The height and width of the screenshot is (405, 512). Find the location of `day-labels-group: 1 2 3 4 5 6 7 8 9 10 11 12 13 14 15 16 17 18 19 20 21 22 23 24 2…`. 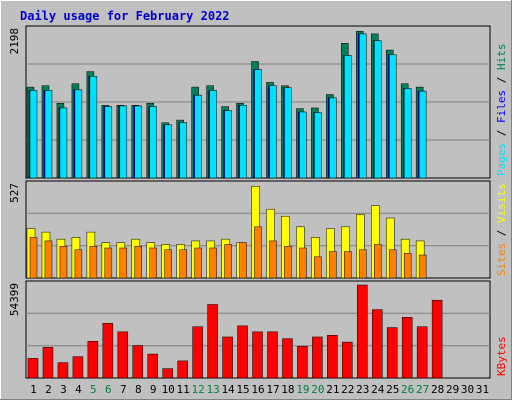

day-labels-group: 1 2 3 4 5 6 7 8 9 10 11 12 13 14 15 16 17 18 19 20 21 22 23 24 2… is located at coordinates (259, 389).